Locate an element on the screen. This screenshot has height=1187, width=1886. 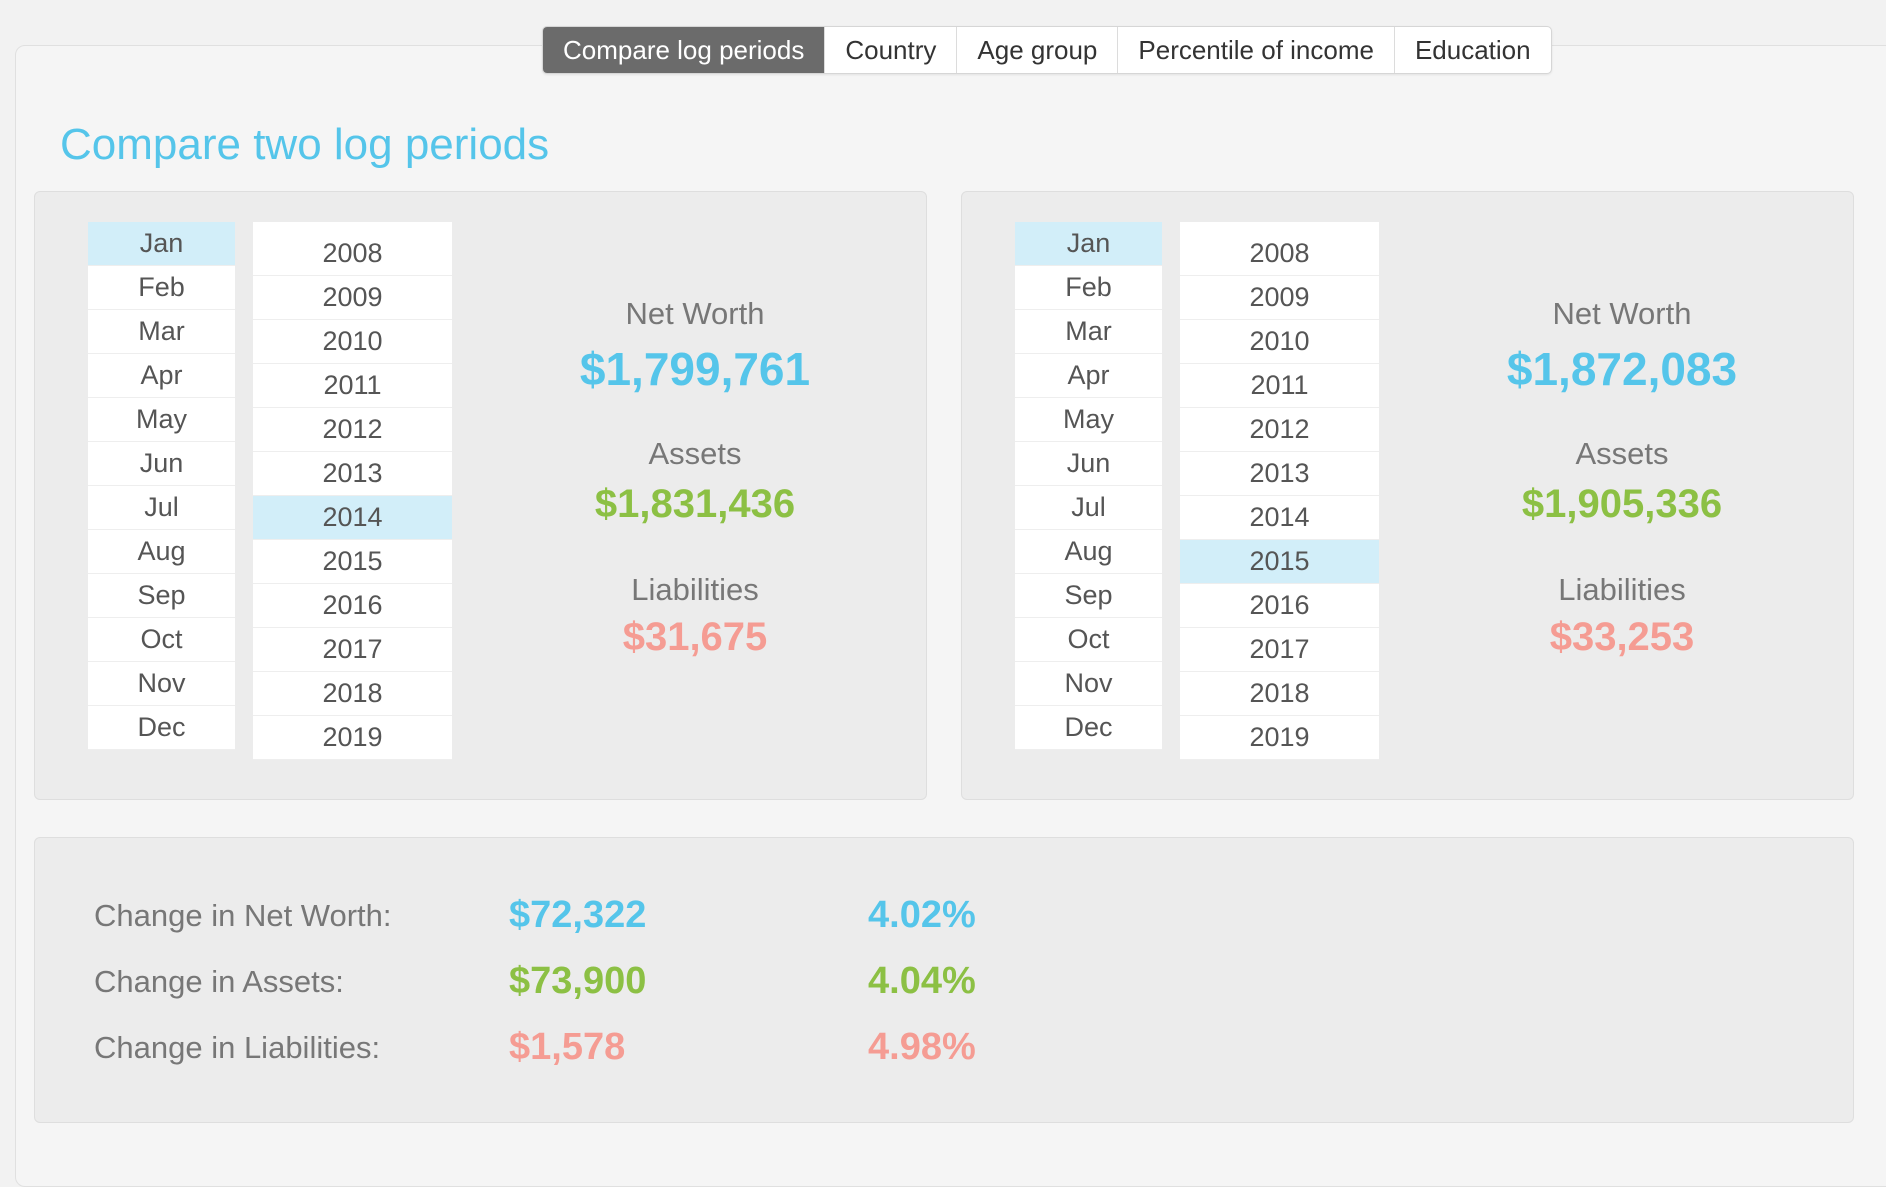
liabilities-change-row: Change in Liabilities: $1,578 4.98% is located at coordinates (944, 1051).